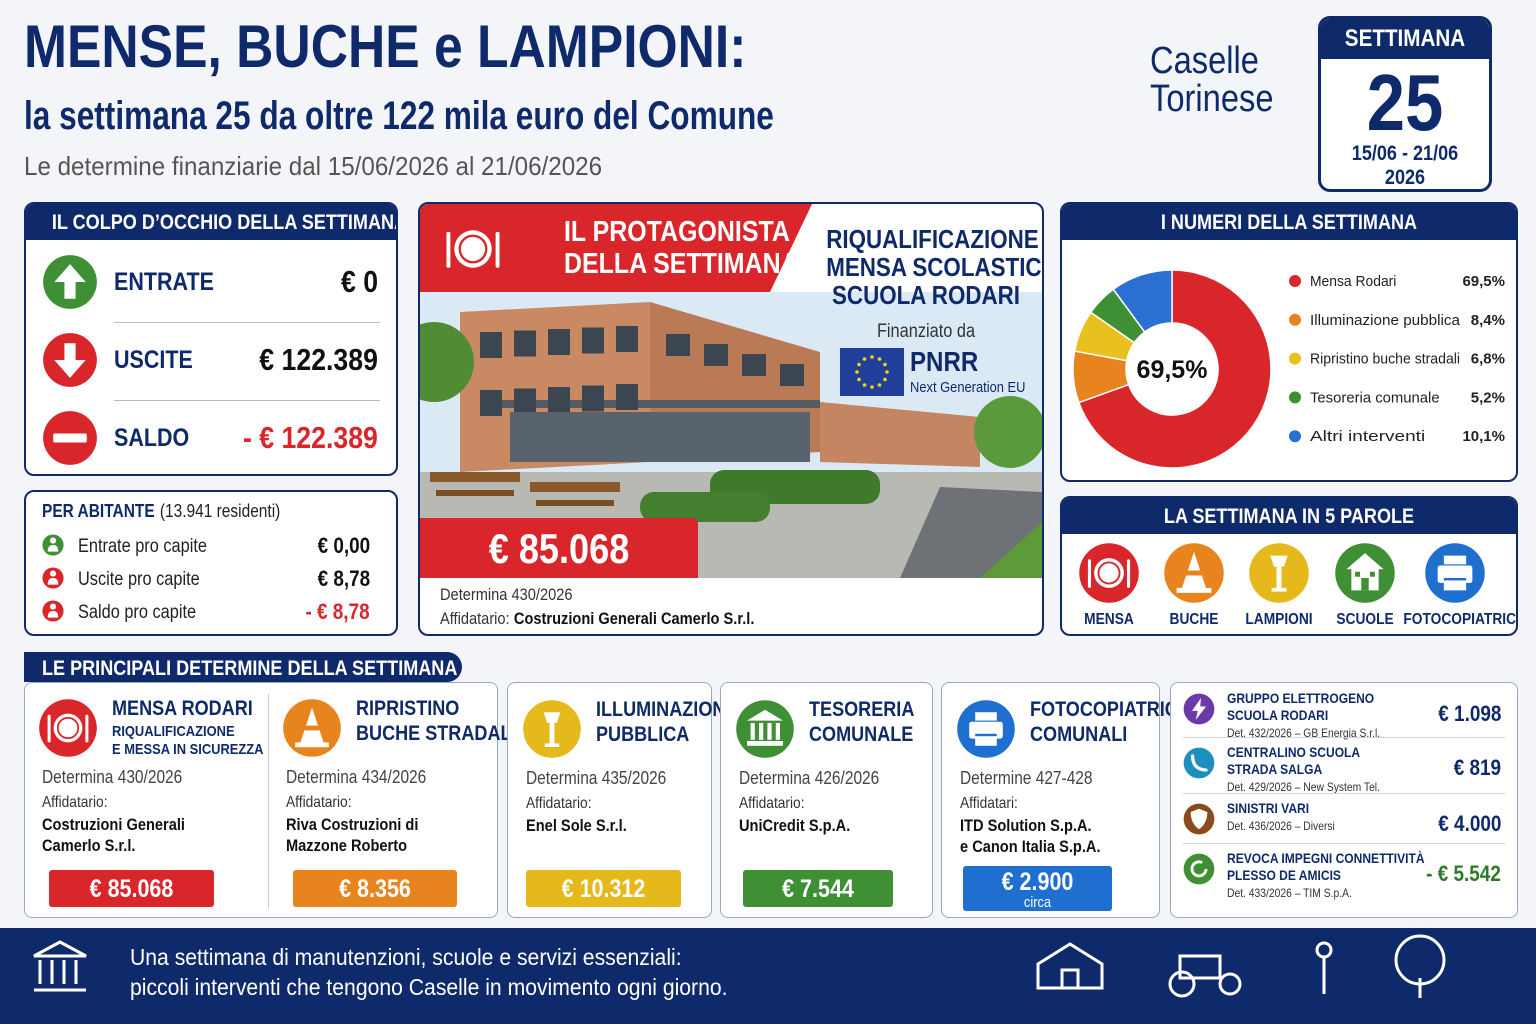 Image resolution: width=1536 pixels, height=1024 pixels. What do you see at coordinates (1375, 397) in the screenshot?
I see `legend-label: Tesoreria comunale` at bounding box center [1375, 397].